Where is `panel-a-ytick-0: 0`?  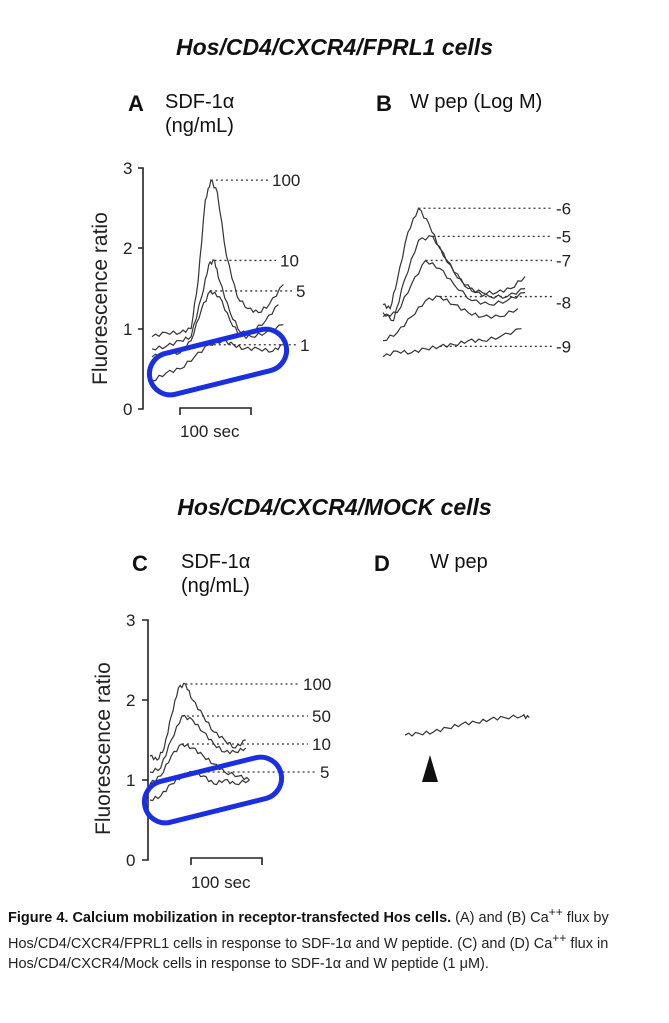
panel-a-ytick-0: 0 is located at coordinates (127, 409).